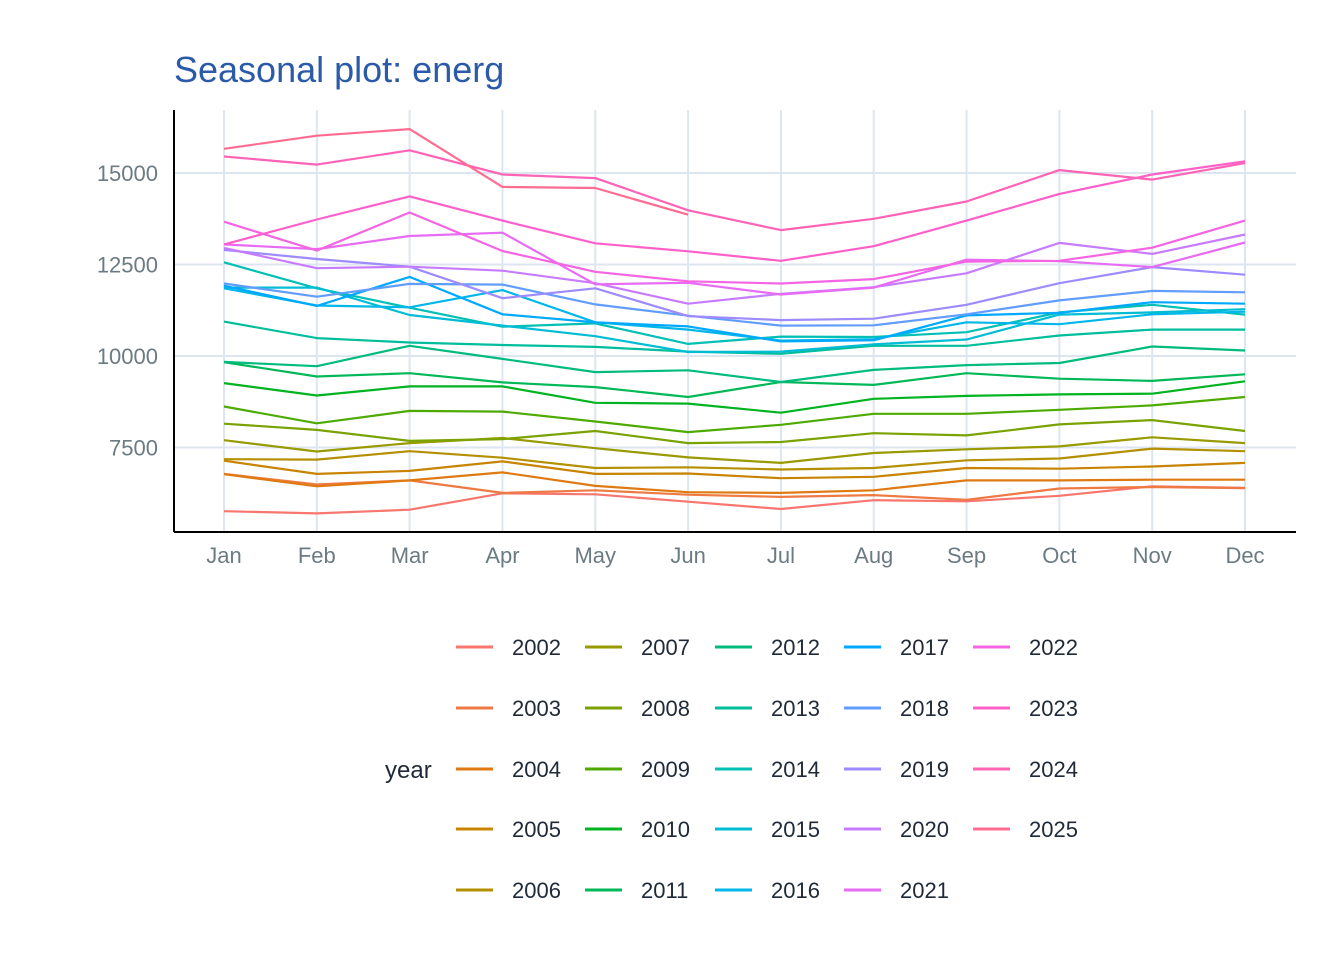  I want to click on legend-label: 2005, so click(536, 829).